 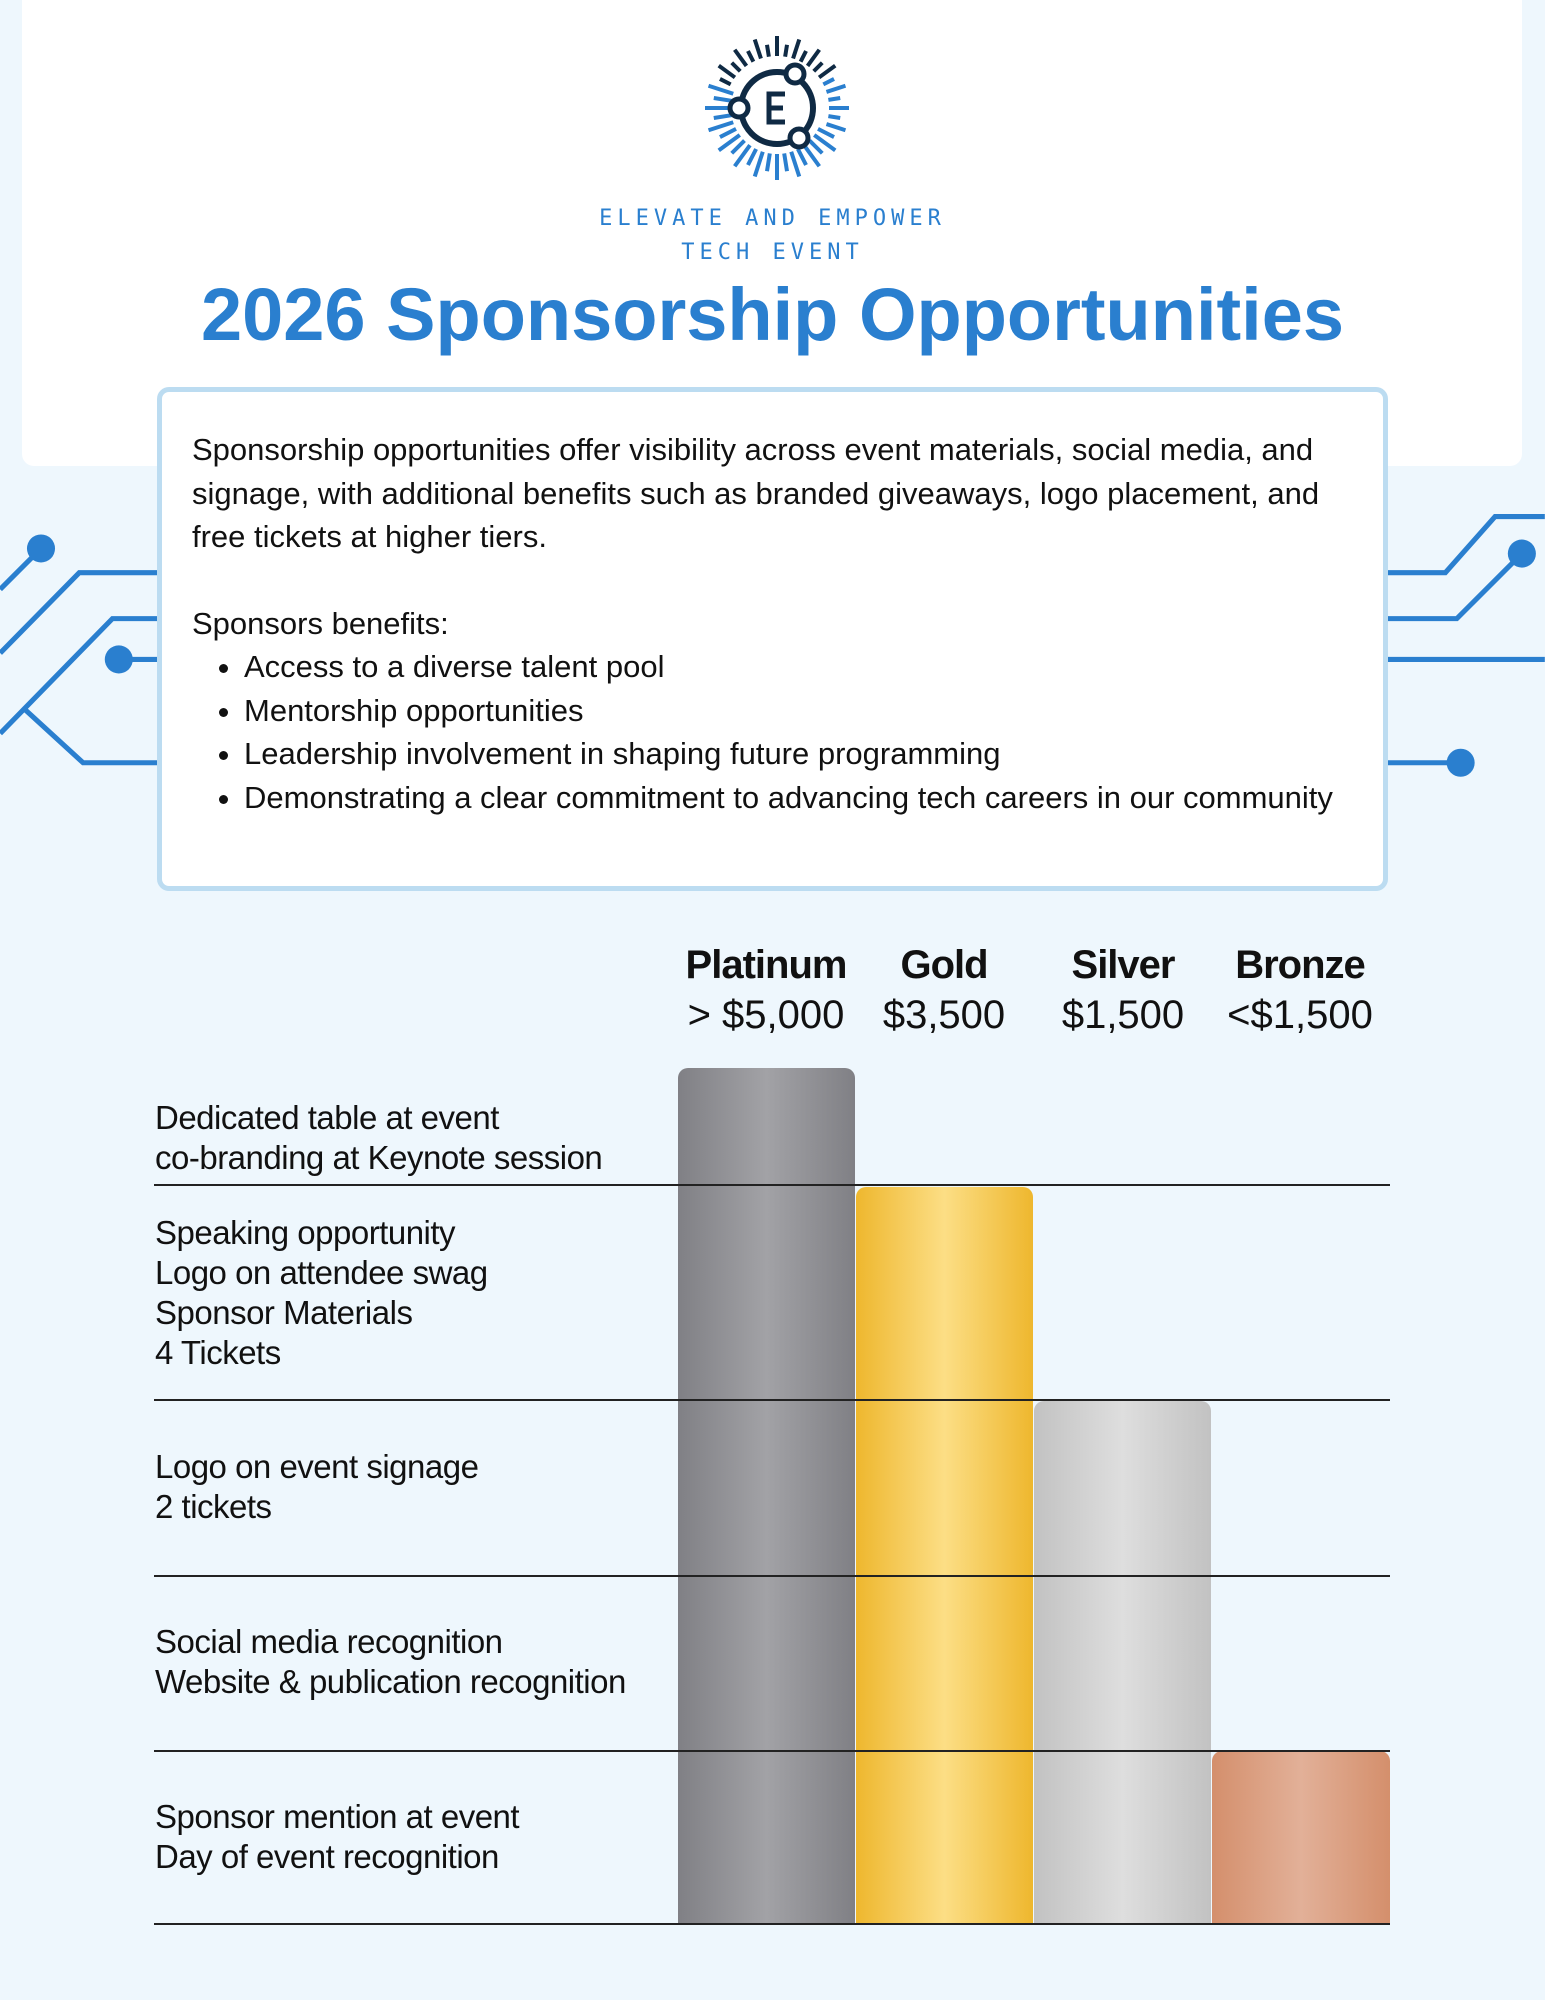 What do you see at coordinates (772, 218) in the screenshot?
I see `logo-line1: ELEVATE AND EMPOWER` at bounding box center [772, 218].